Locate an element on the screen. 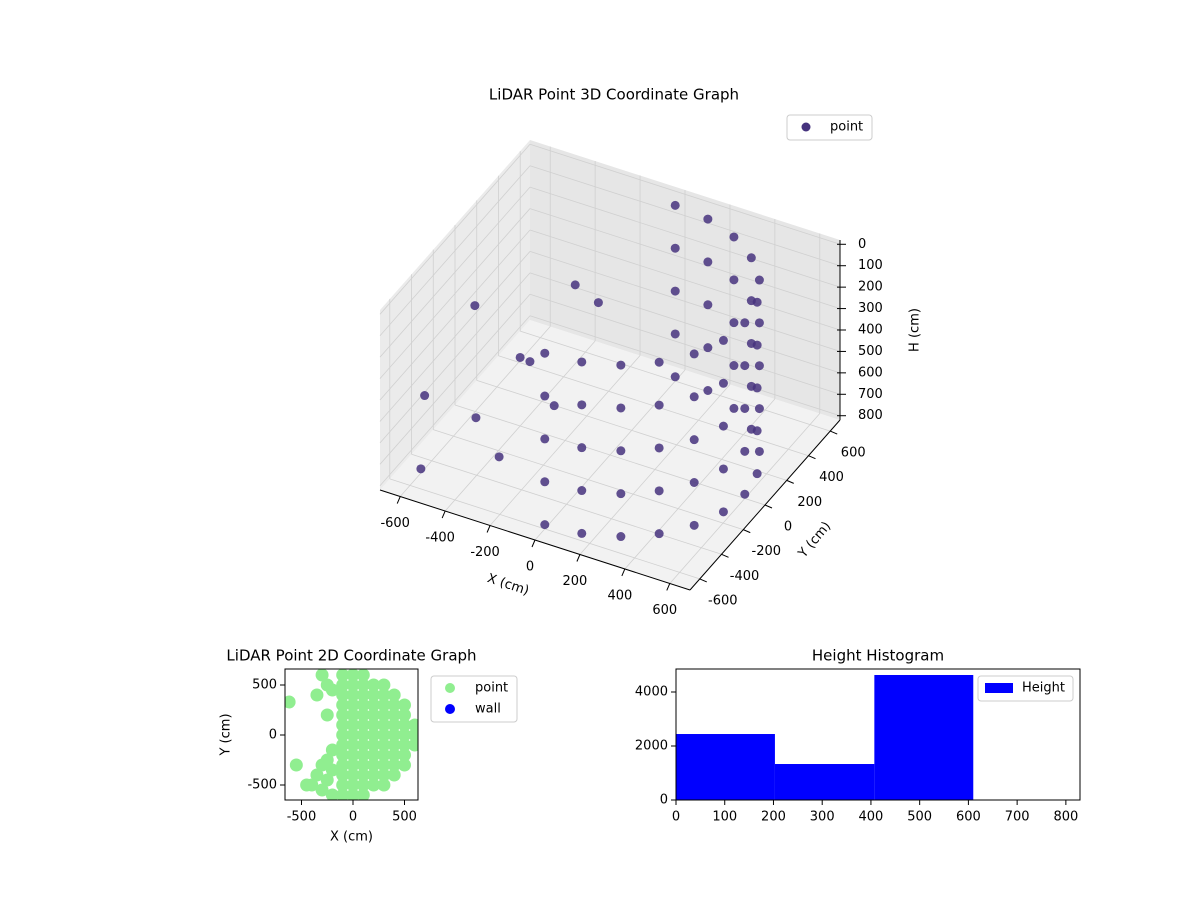  x-tick-label: -200 is located at coordinates (485, 552).